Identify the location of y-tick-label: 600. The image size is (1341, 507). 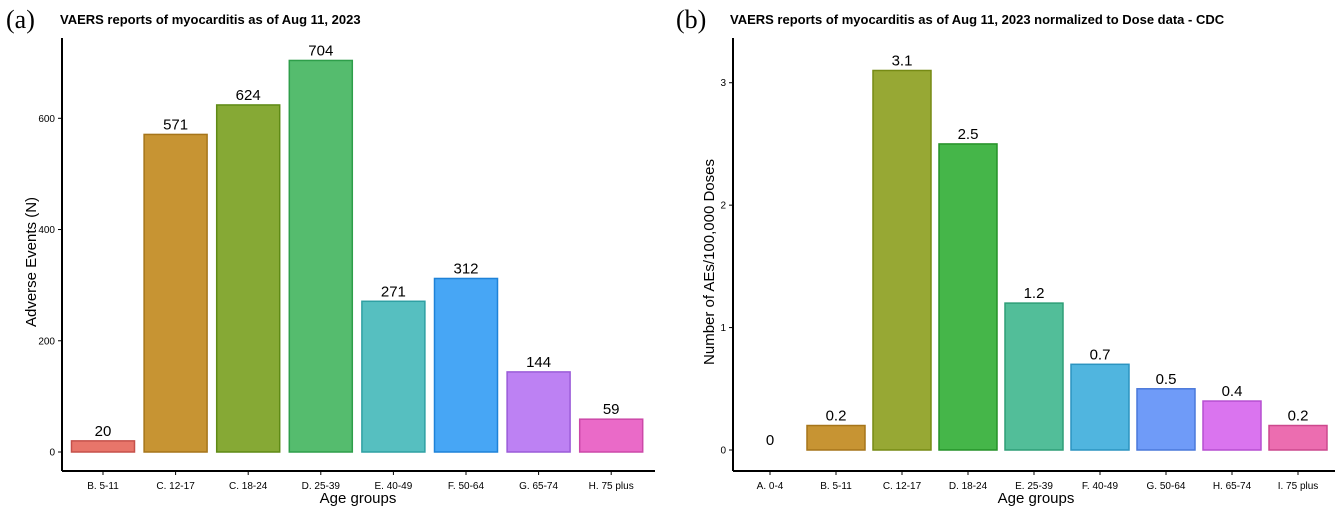
(46, 119).